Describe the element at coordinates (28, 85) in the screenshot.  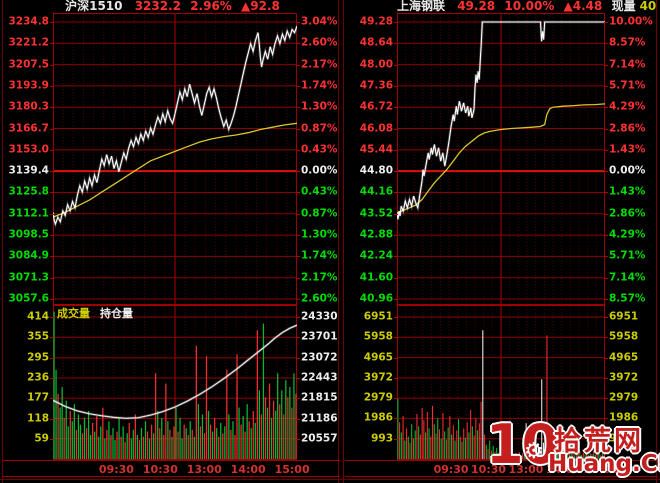
I see `price-axis-label: 3193.9` at that location.